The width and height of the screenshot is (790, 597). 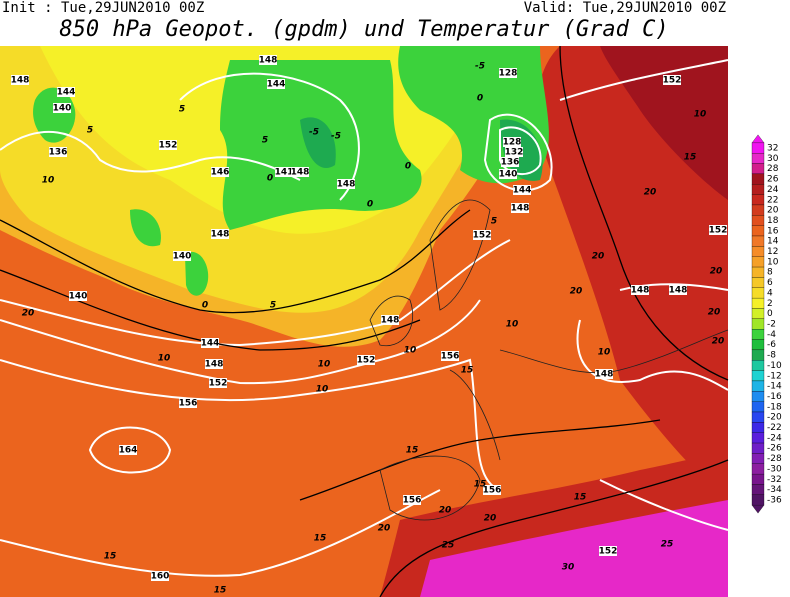 What do you see at coordinates (774, 459) in the screenshot?
I see `colorbar-label: -28` at bounding box center [774, 459].